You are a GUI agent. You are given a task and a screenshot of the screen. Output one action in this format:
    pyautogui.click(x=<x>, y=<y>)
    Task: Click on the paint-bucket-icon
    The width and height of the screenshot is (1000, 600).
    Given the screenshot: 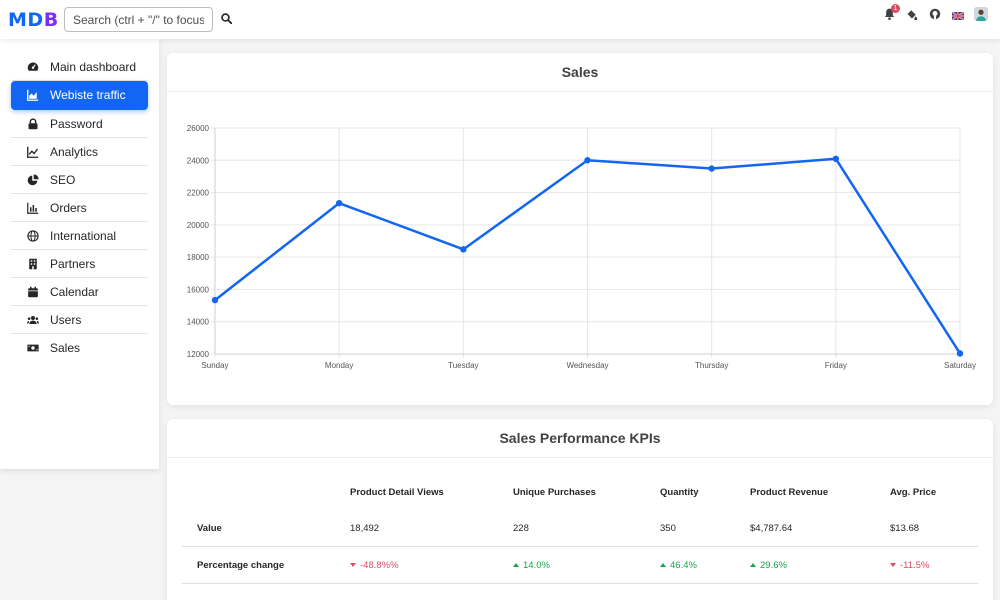 What is the action you would take?
    pyautogui.click(x=912, y=16)
    